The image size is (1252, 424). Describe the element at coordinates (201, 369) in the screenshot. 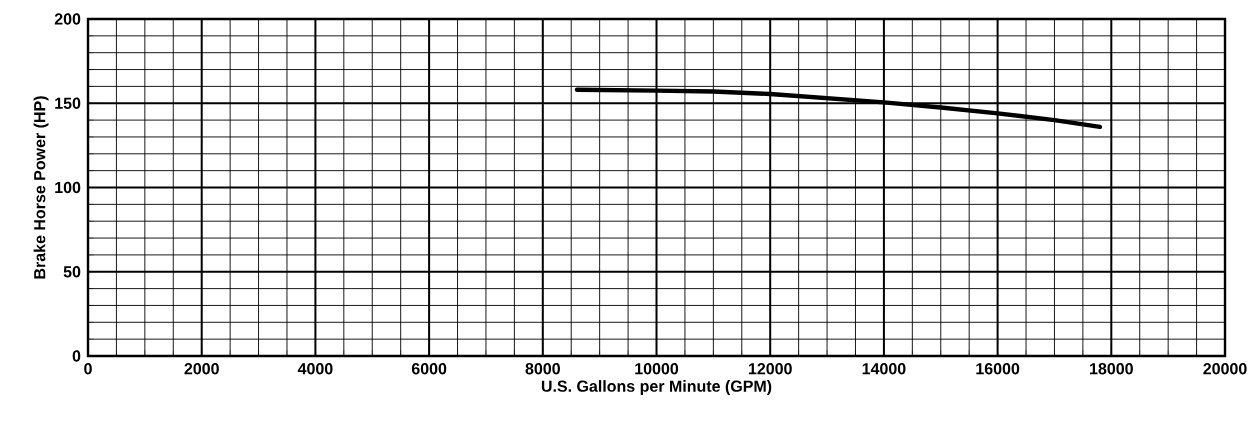

I see `x-tick-label: 2000` at that location.